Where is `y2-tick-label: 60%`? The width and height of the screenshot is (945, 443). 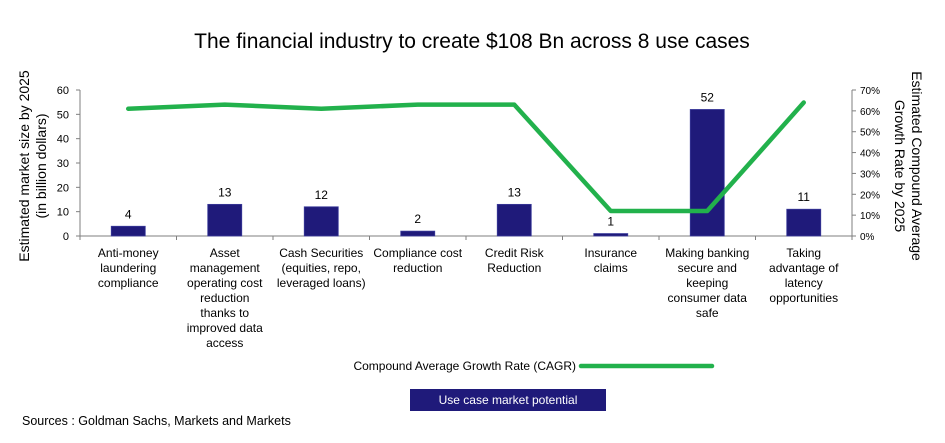 y2-tick-label: 60% is located at coordinates (870, 112).